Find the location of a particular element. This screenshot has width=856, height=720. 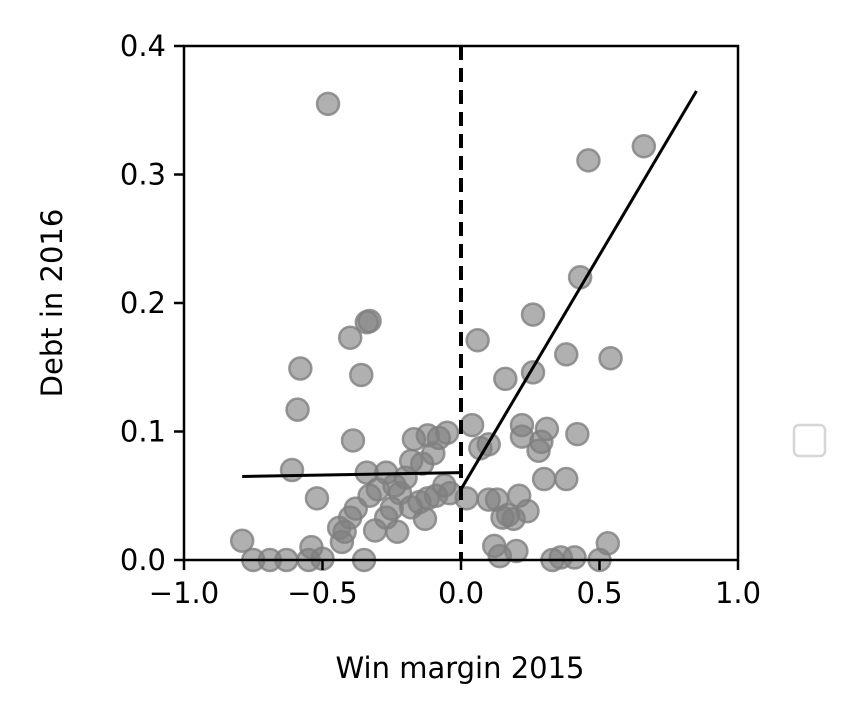

legend-box is located at coordinates (809, 440).